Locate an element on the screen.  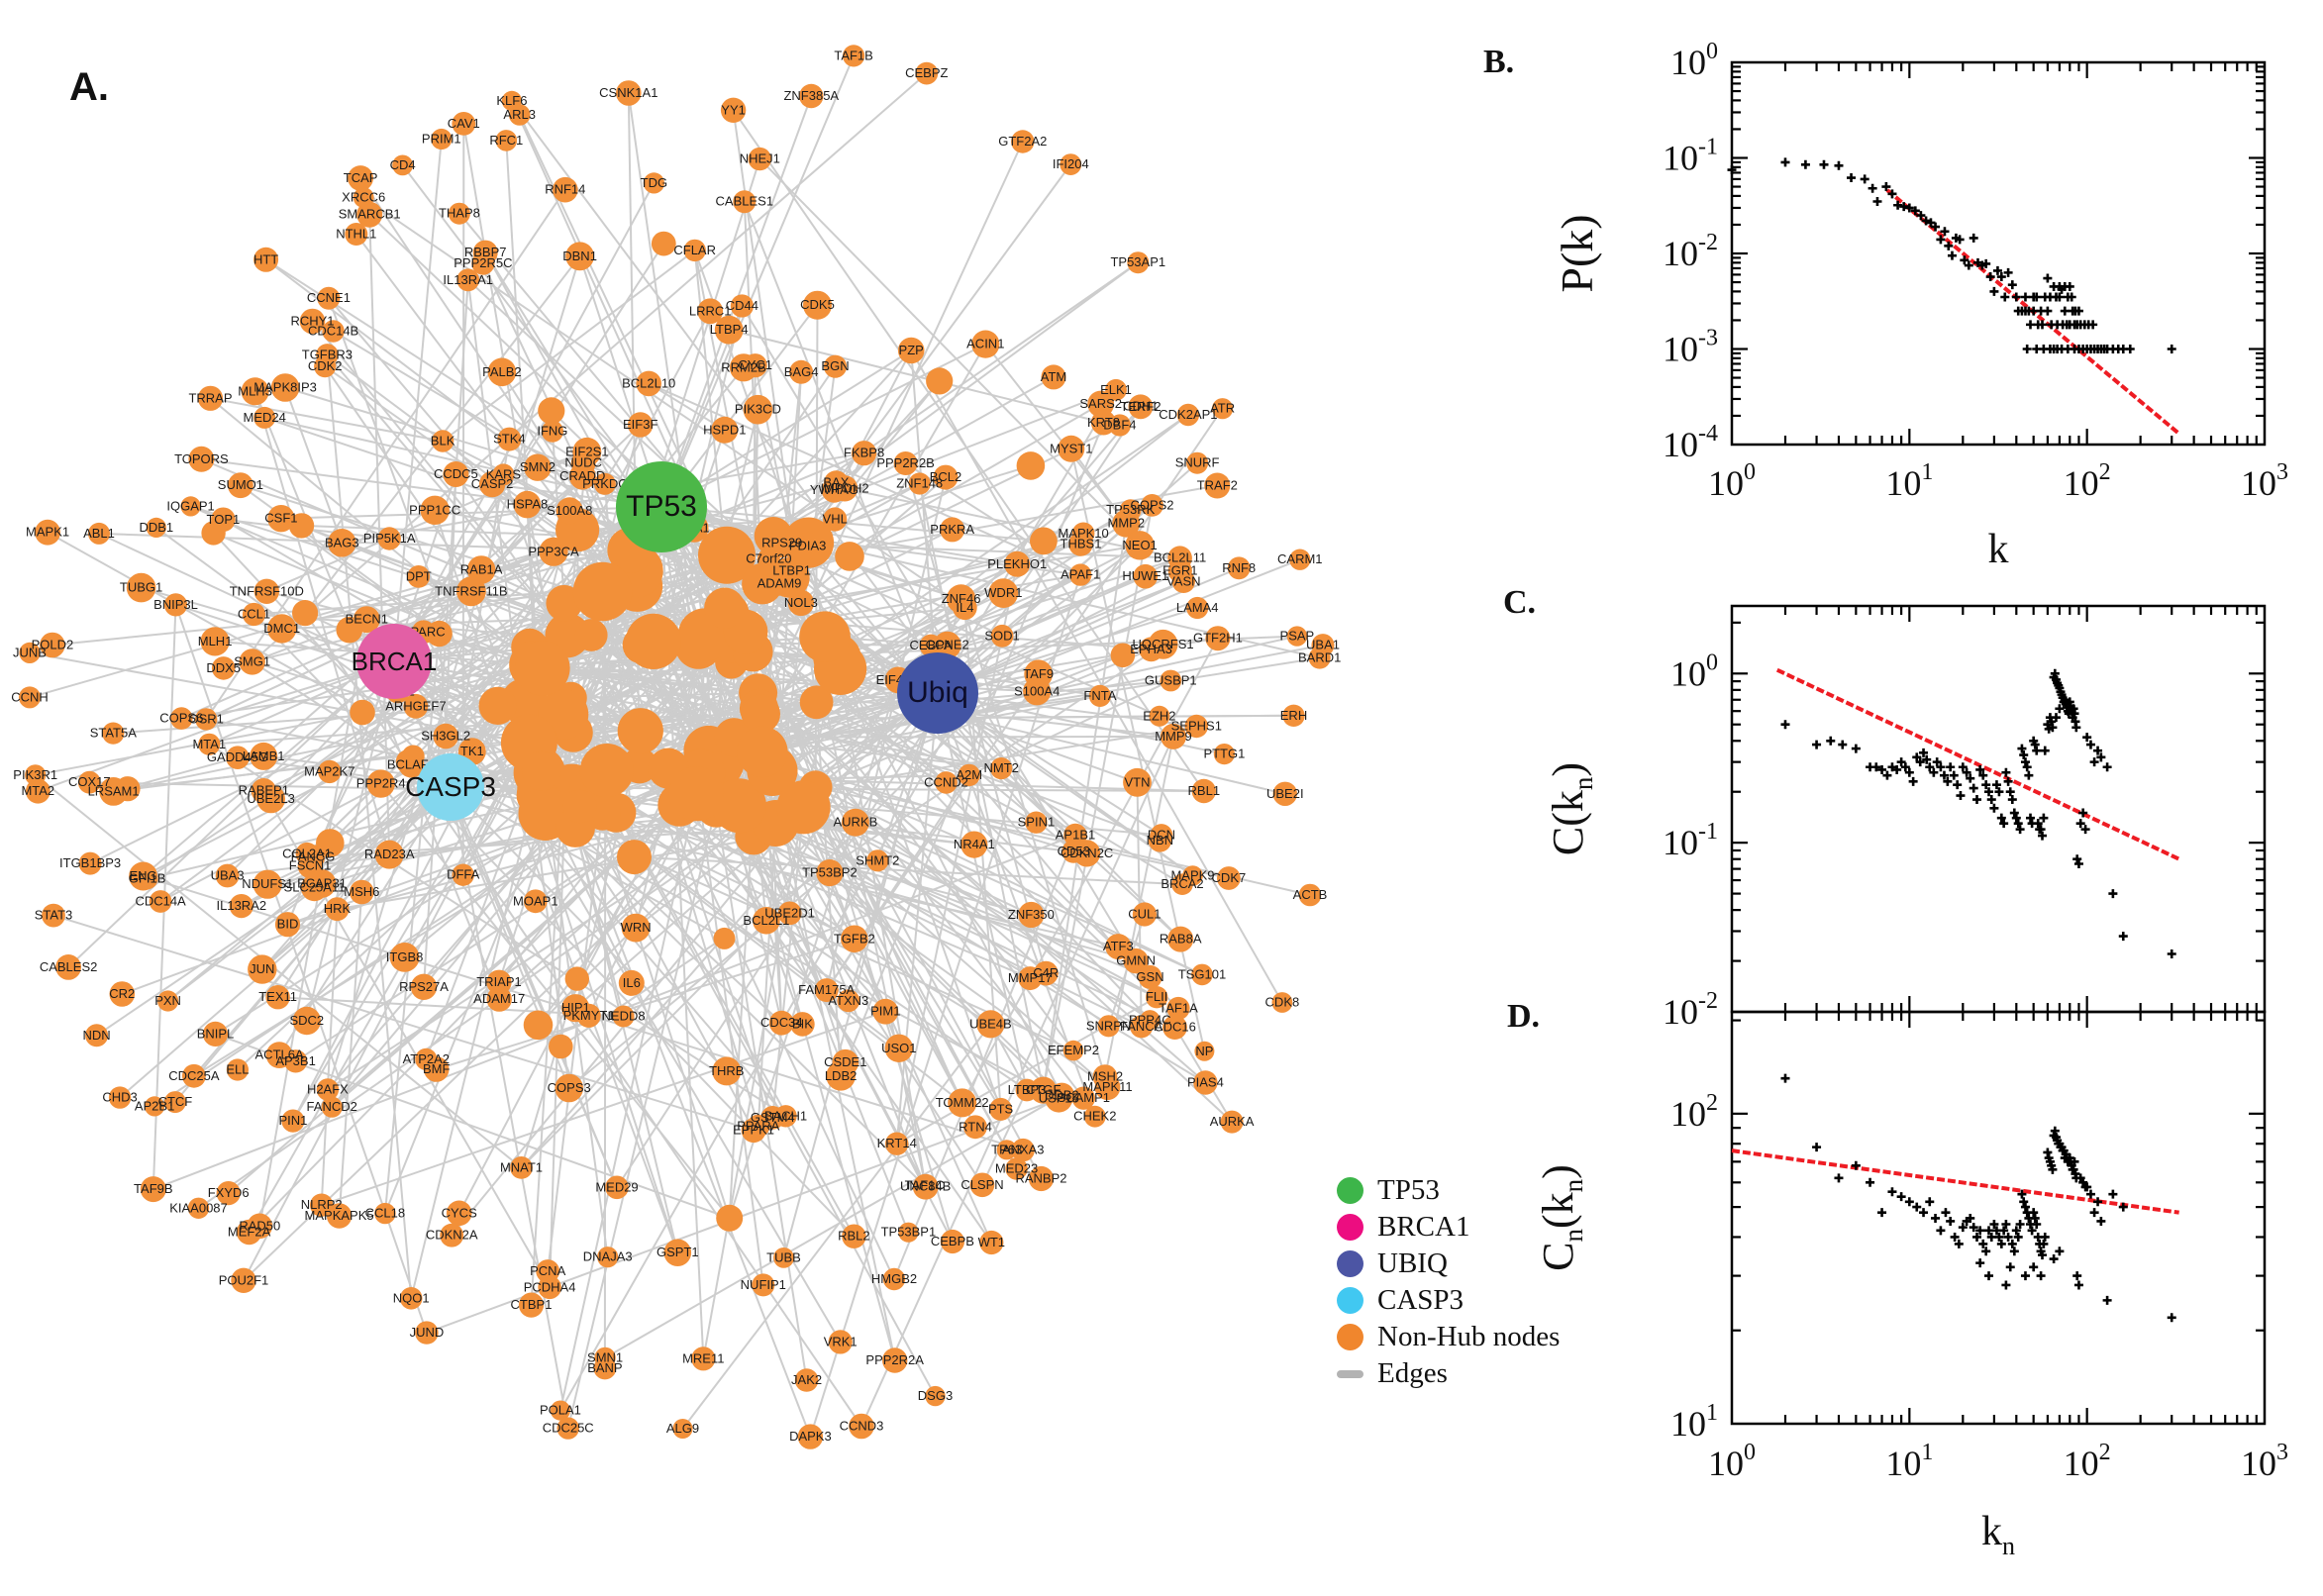
node-label: BID is located at coordinates (288, 924).